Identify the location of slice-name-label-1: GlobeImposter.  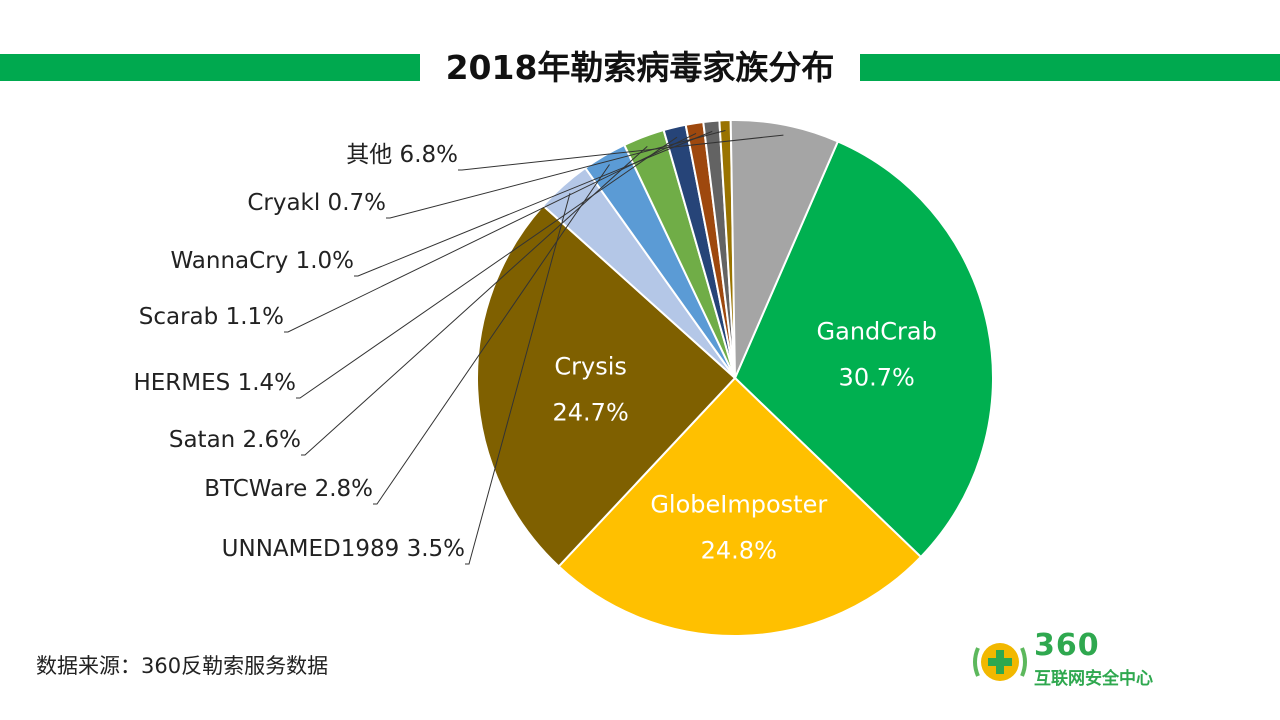
(738, 504).